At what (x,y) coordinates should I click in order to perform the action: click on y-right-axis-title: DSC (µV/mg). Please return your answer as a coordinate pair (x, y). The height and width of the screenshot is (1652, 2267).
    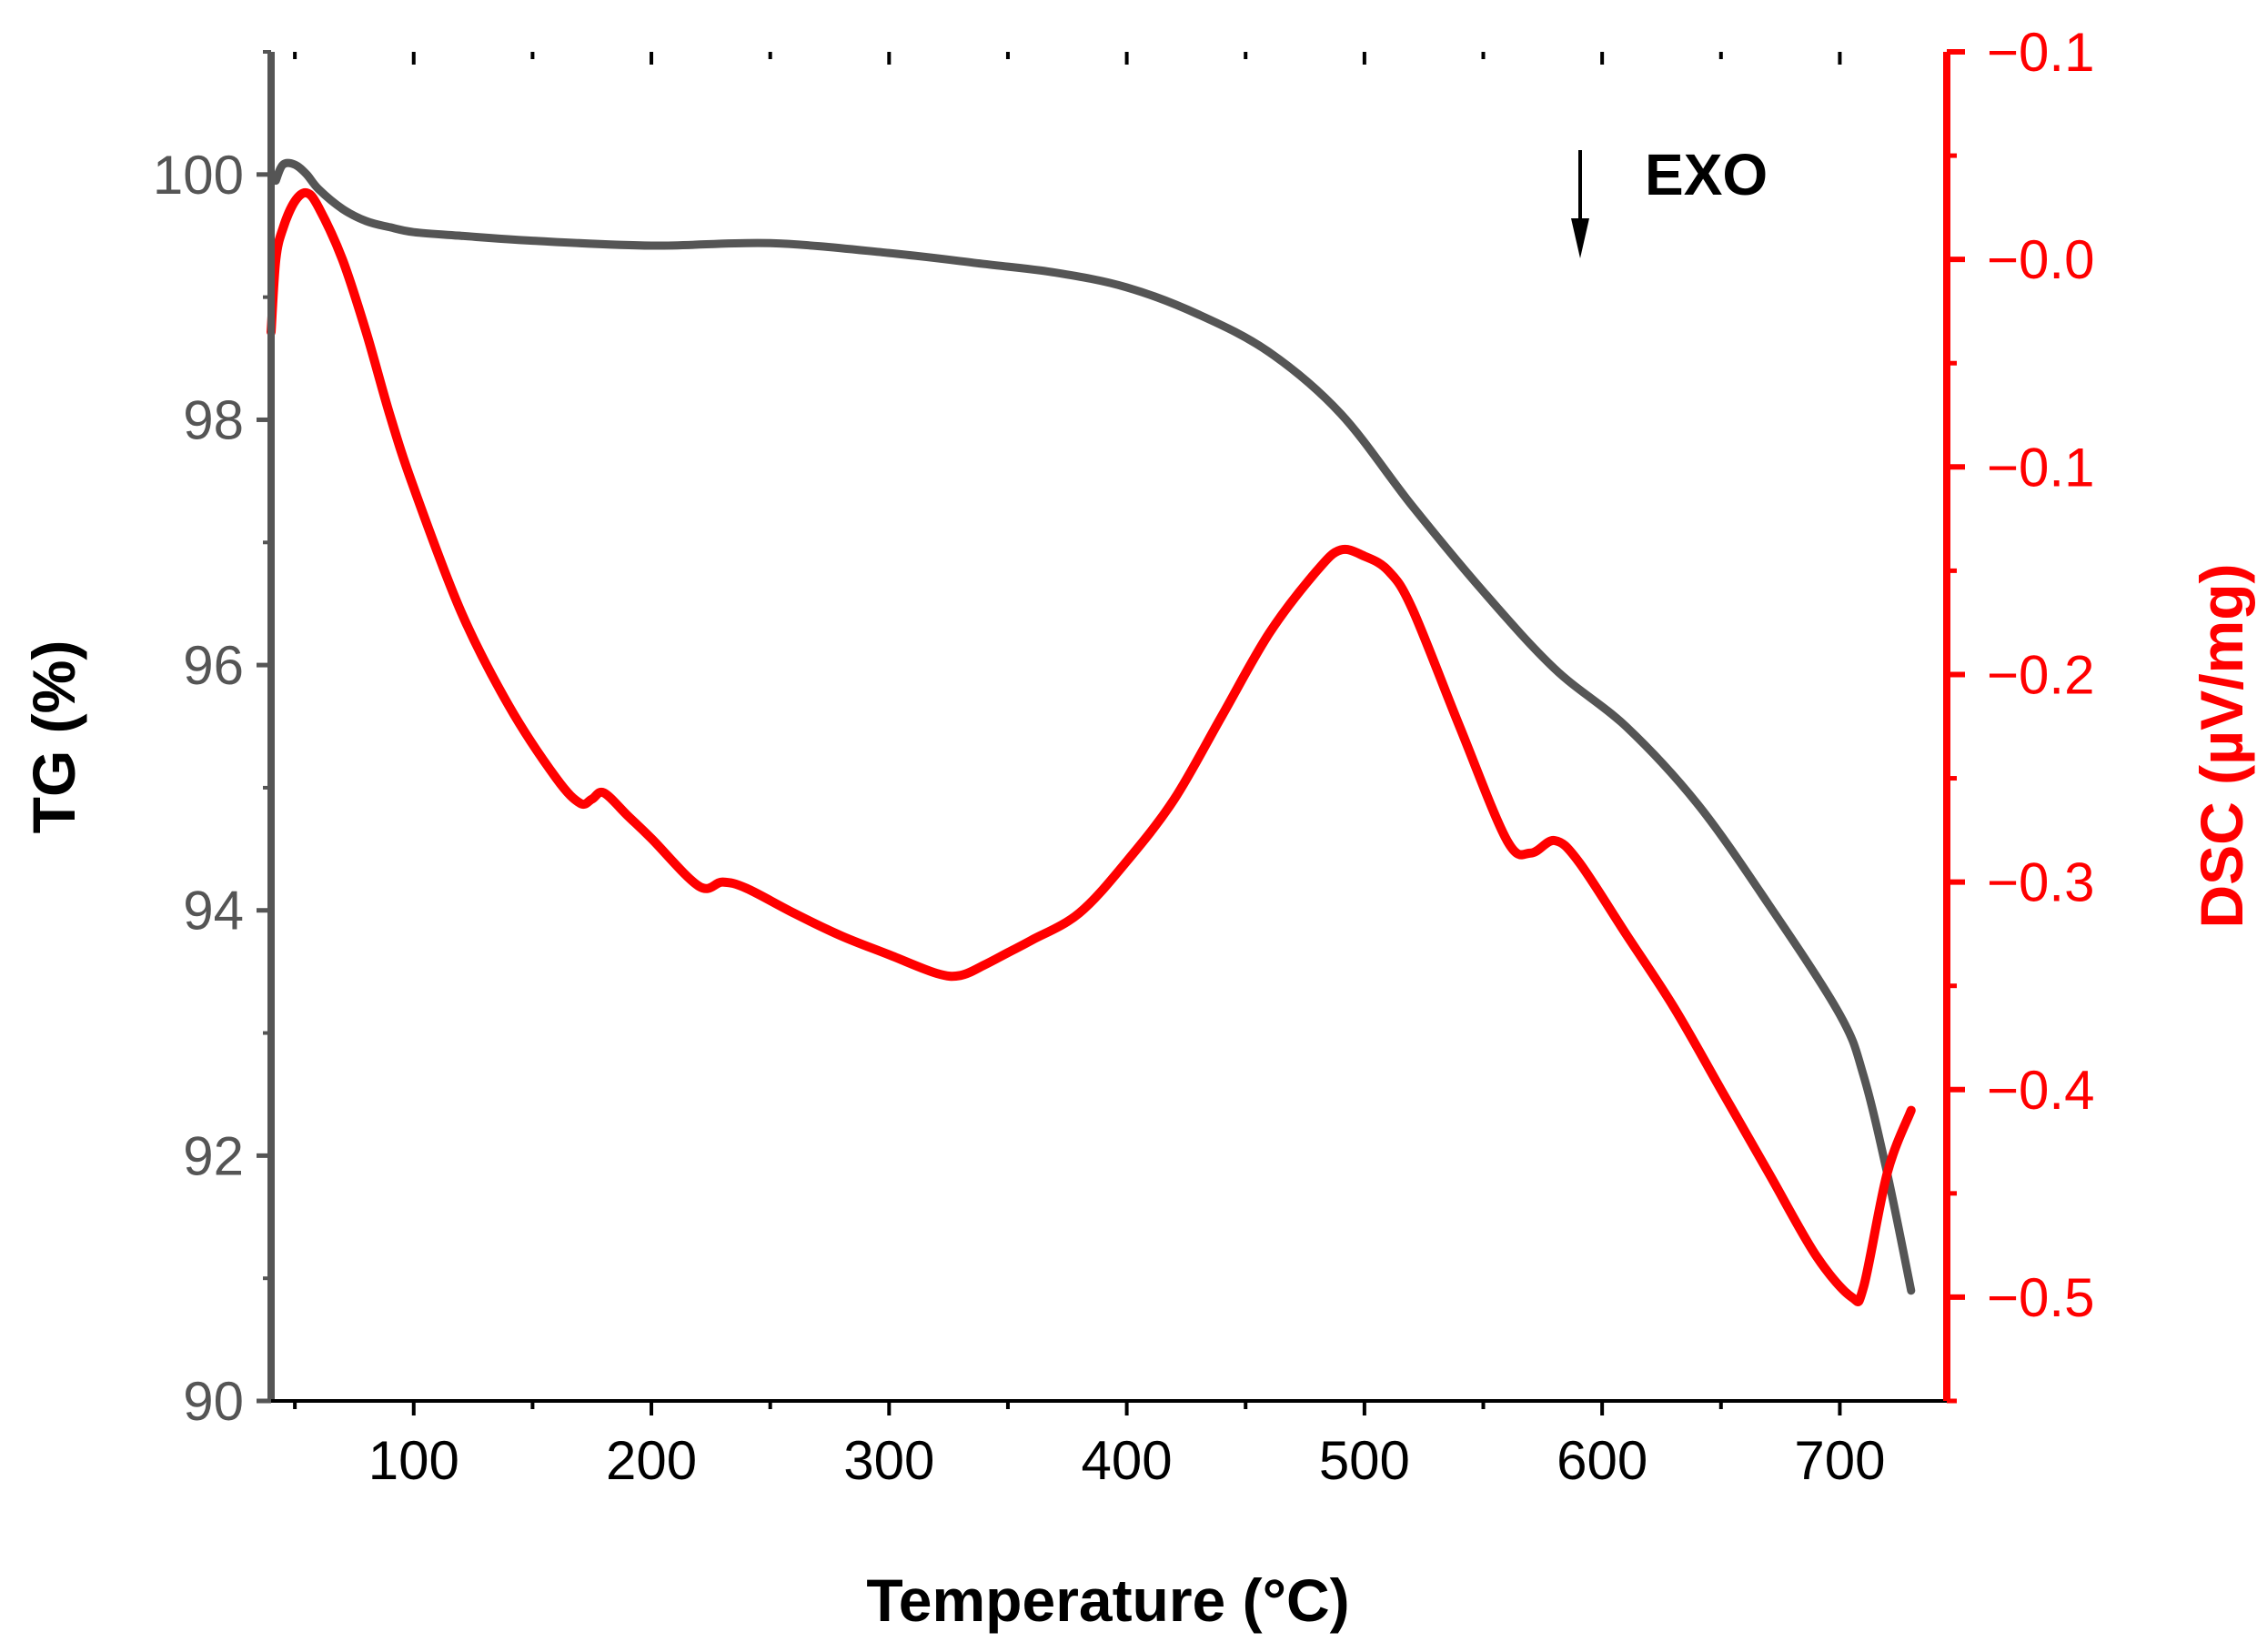
    Looking at the image, I should click on (2221, 745).